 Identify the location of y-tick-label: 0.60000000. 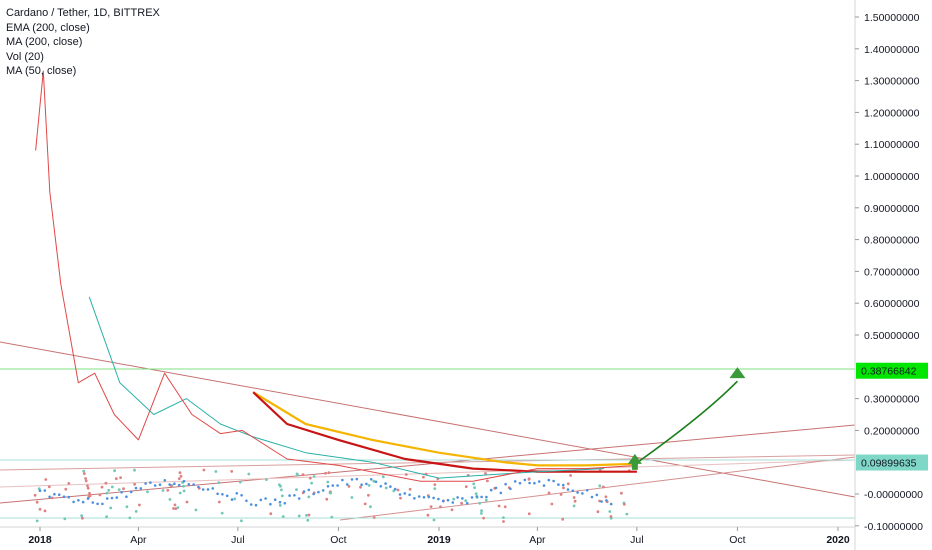
(892, 304).